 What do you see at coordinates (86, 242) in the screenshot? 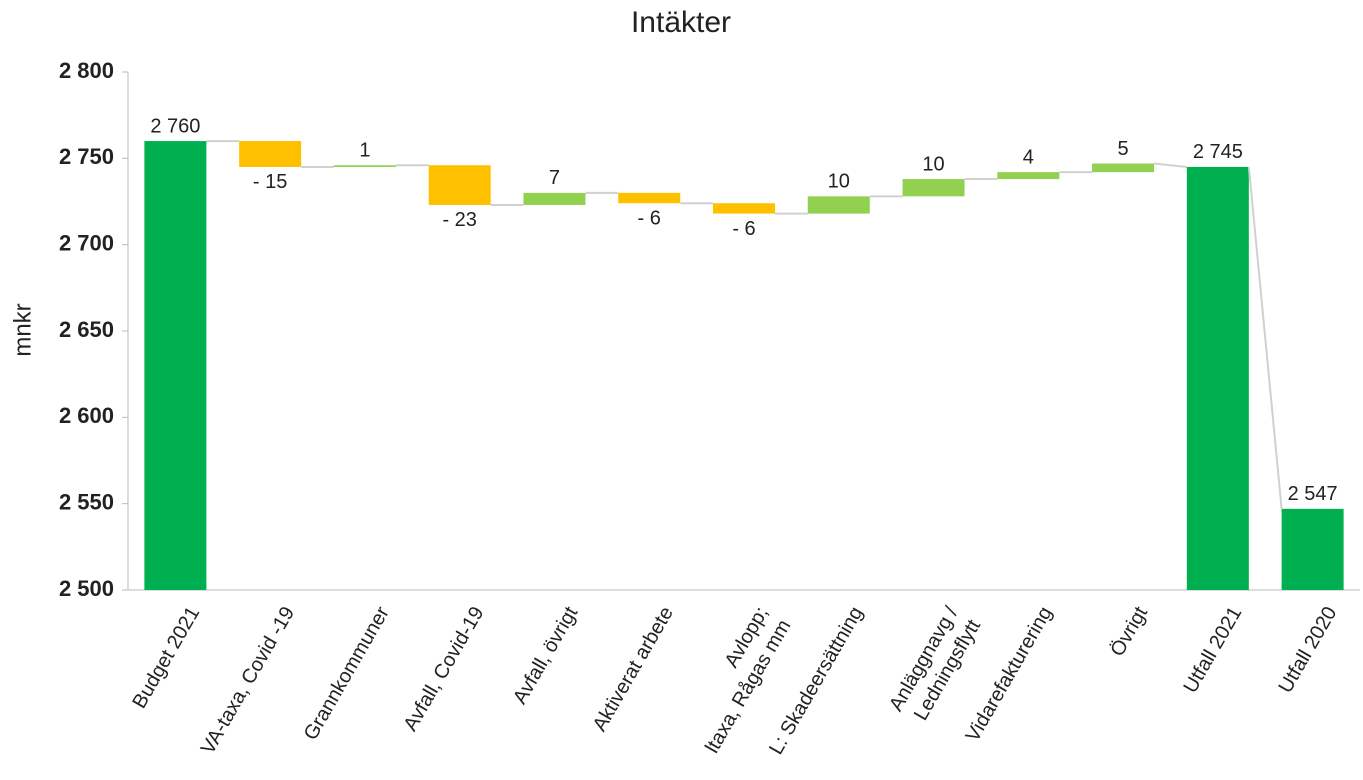
I see `y-tick-label: 2 700` at bounding box center [86, 242].